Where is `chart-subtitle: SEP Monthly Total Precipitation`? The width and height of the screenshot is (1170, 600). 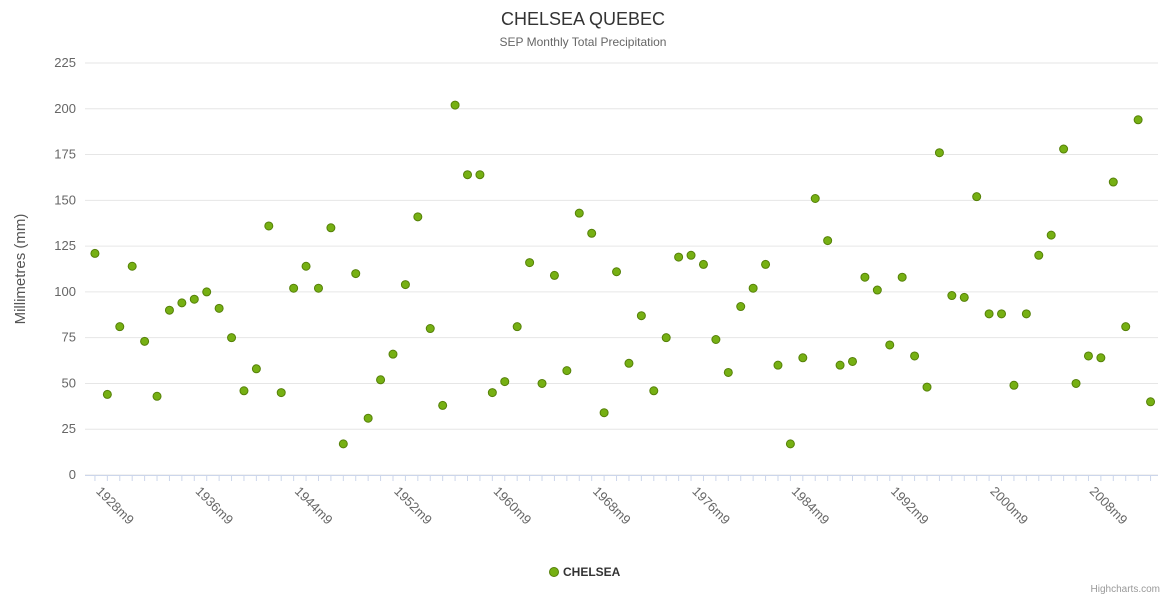 chart-subtitle: SEP Monthly Total Precipitation is located at coordinates (583, 42).